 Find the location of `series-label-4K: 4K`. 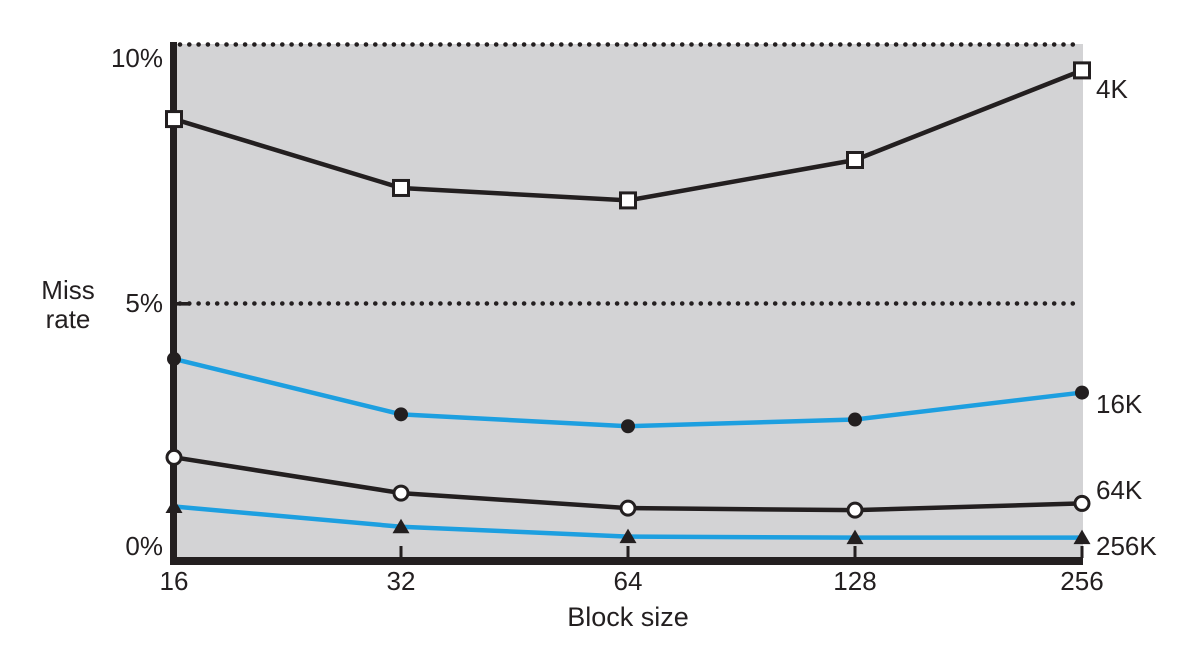

series-label-4K: 4K is located at coordinates (1112, 89).